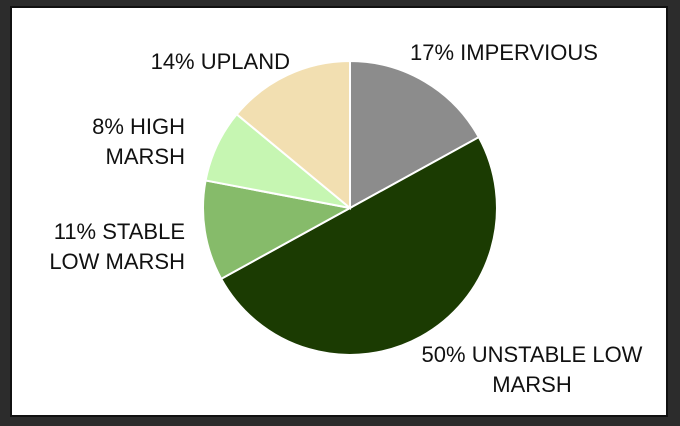 This screenshot has height=426, width=680. I want to click on value-label: 17%, so click(432, 52).